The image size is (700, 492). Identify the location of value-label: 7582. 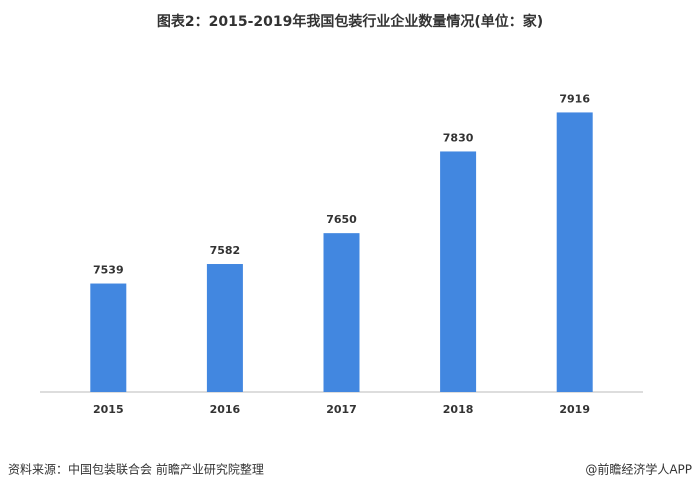
(225, 250).